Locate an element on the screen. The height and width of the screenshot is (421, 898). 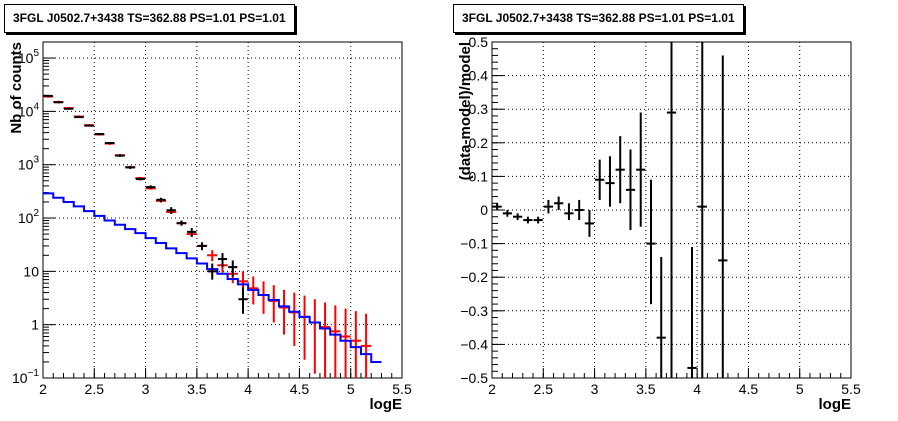
left-y-tick-label: 10⁴ is located at coordinates (29, 110).